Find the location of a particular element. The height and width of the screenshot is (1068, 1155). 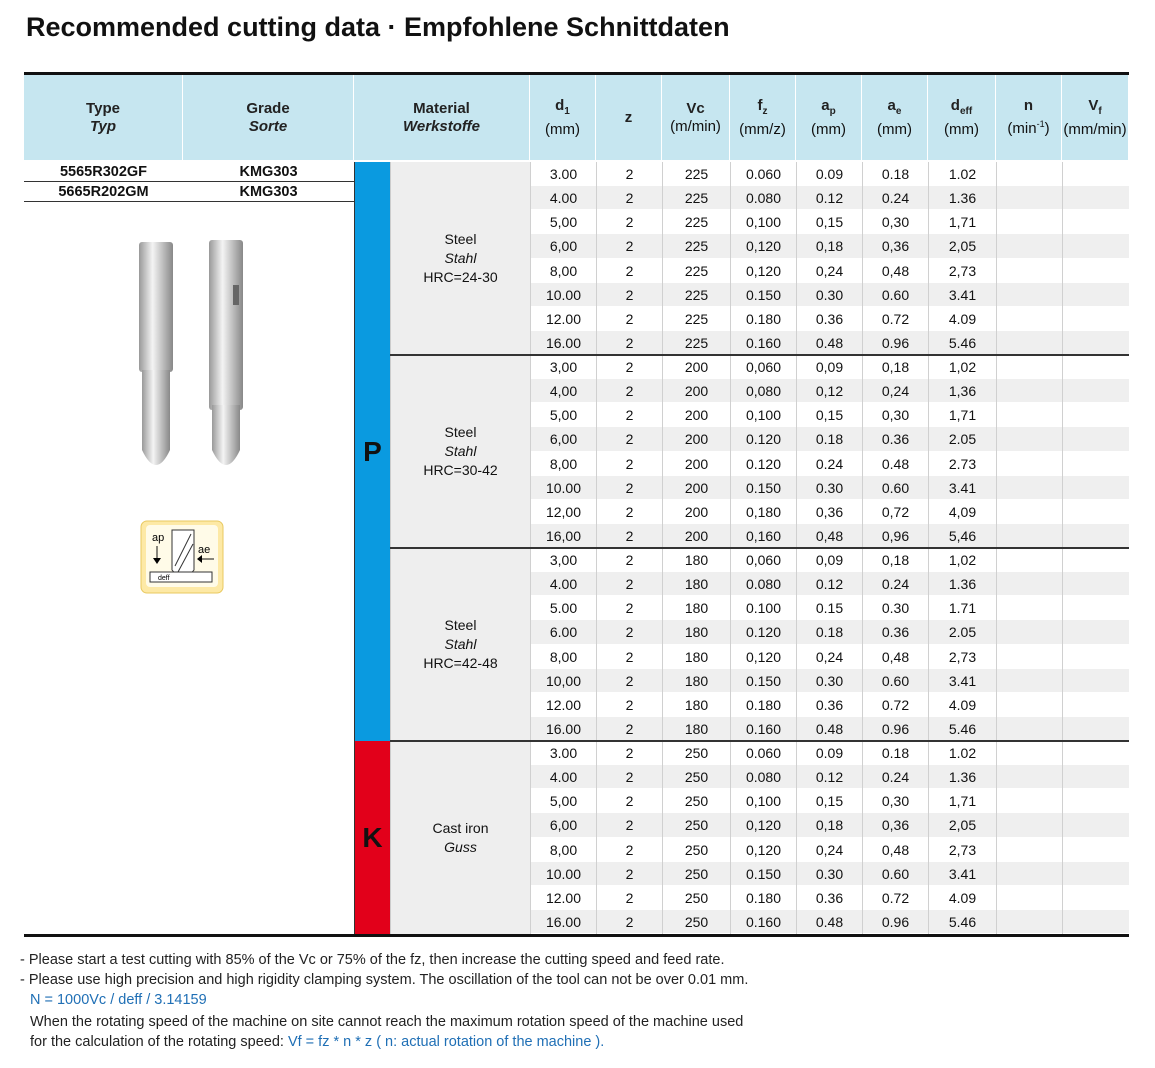

cell: 5.46 is located at coordinates (962, 342).